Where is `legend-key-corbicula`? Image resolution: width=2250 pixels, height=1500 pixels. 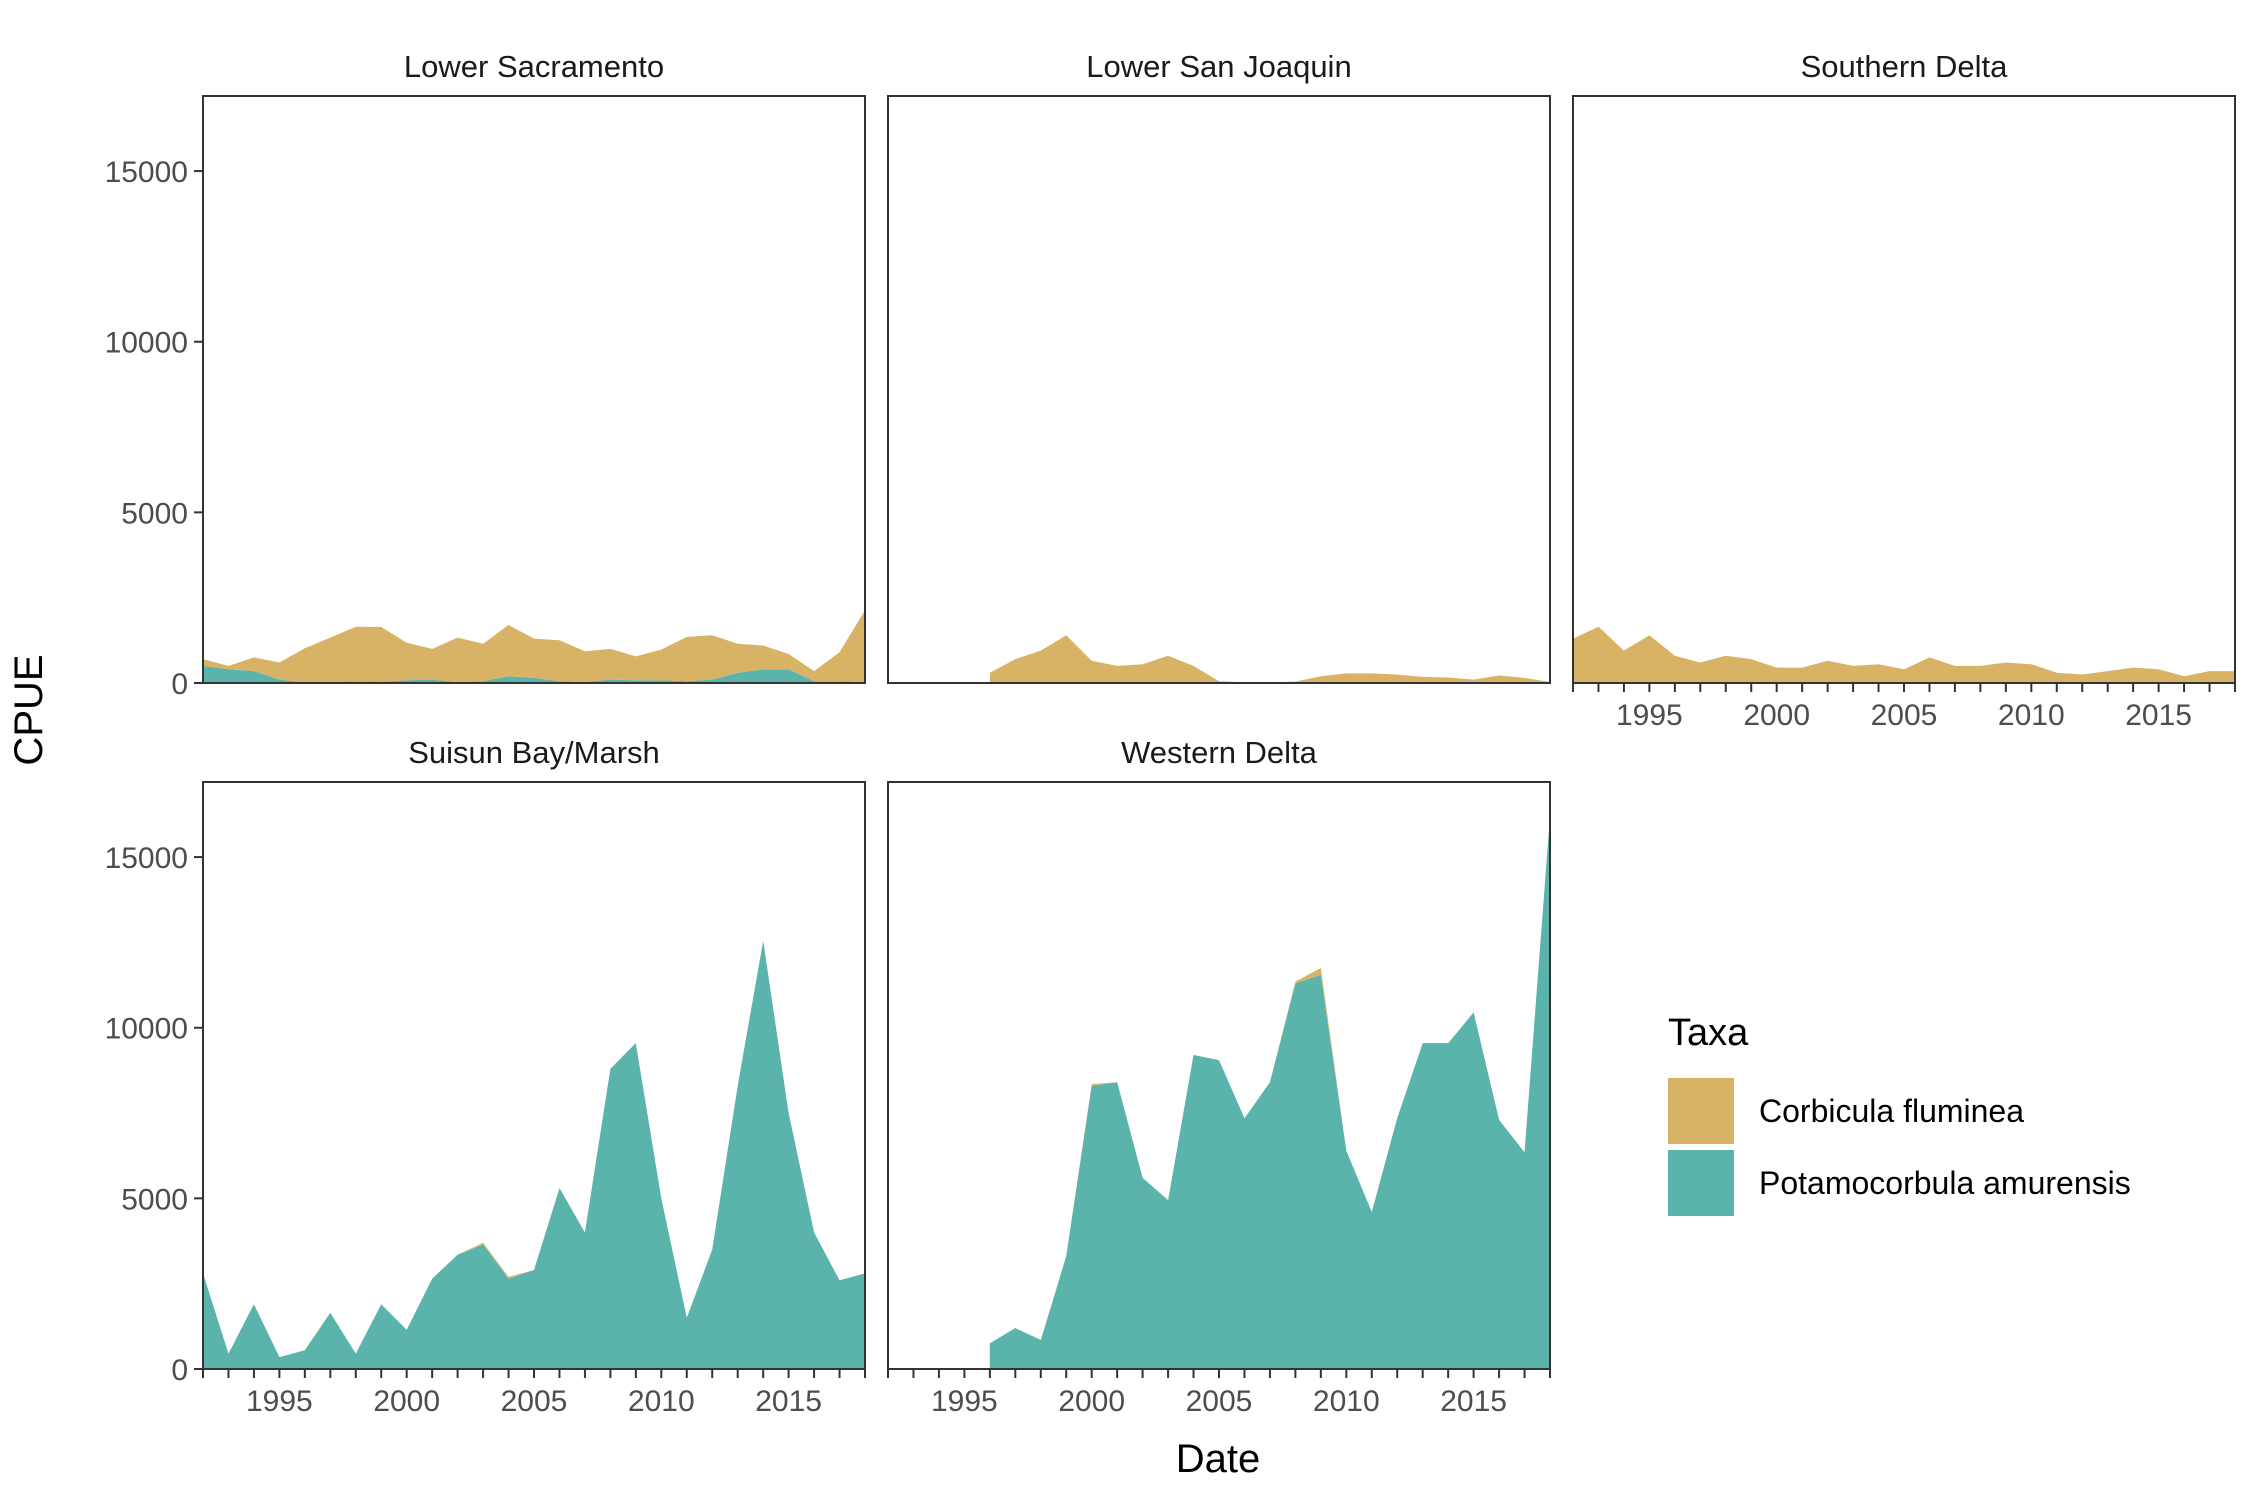 legend-key-corbicula is located at coordinates (1701, 1111).